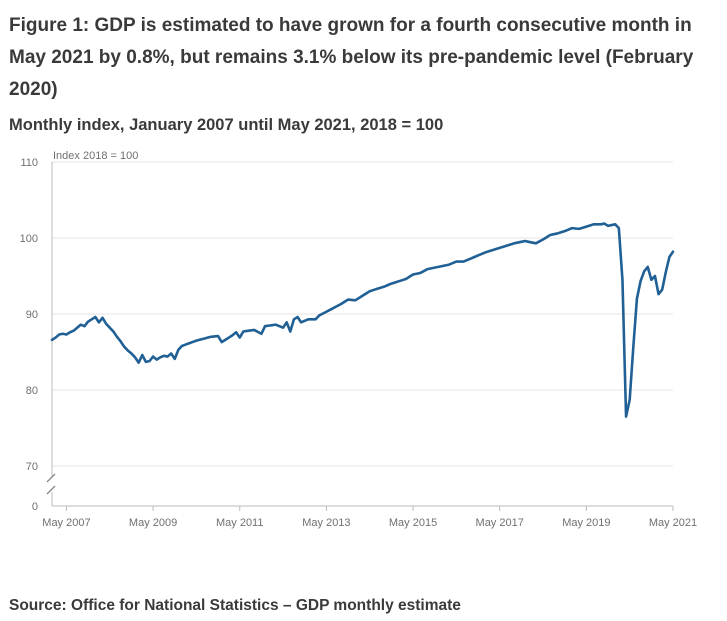 This screenshot has height=621, width=727. I want to click on x-tick-label: May 2009, so click(153, 523).